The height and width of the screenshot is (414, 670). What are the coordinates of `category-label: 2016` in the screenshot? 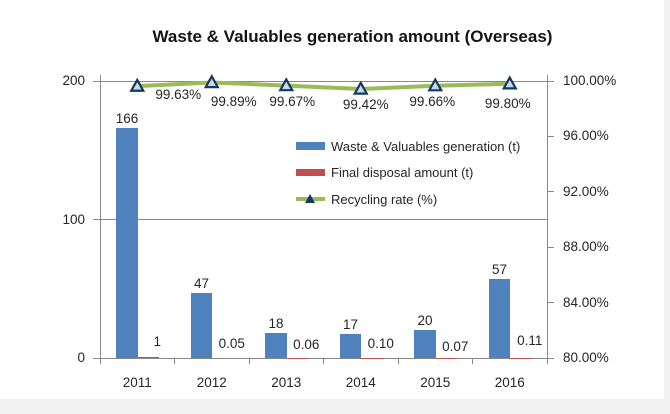 It's located at (509, 382).